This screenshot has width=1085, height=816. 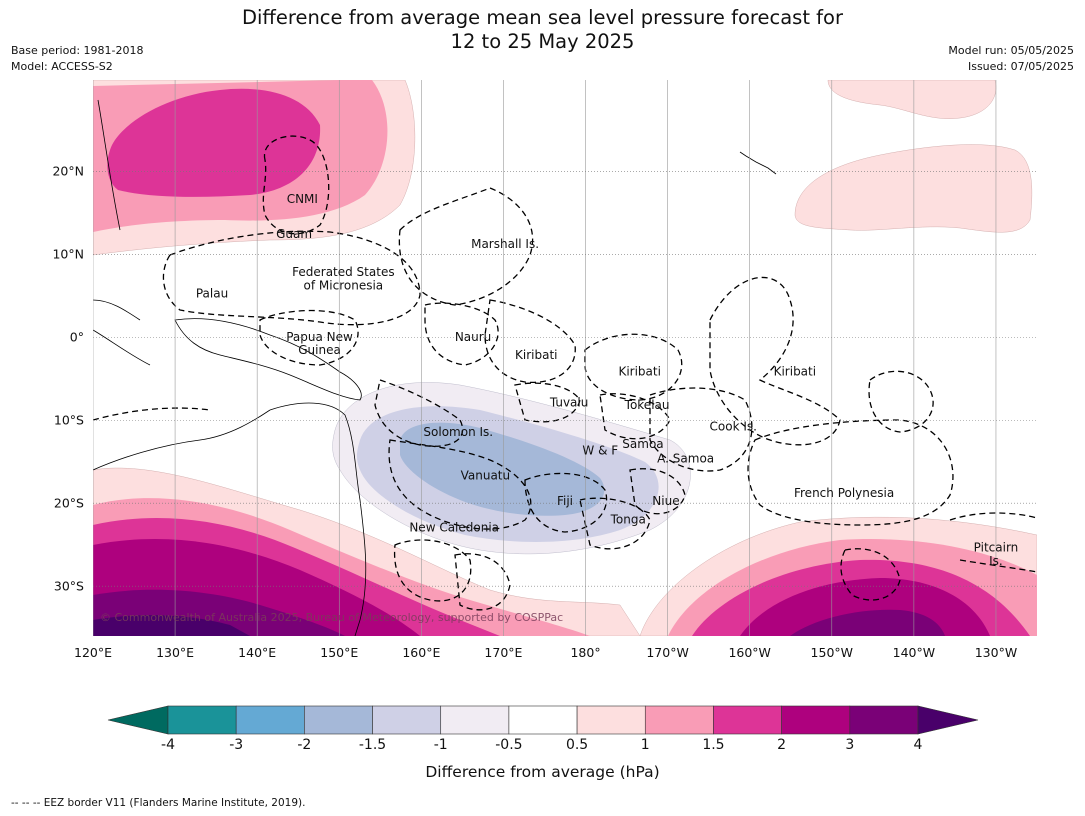 I want to click on latitude-tick-label: 10°S, so click(x=68, y=420).